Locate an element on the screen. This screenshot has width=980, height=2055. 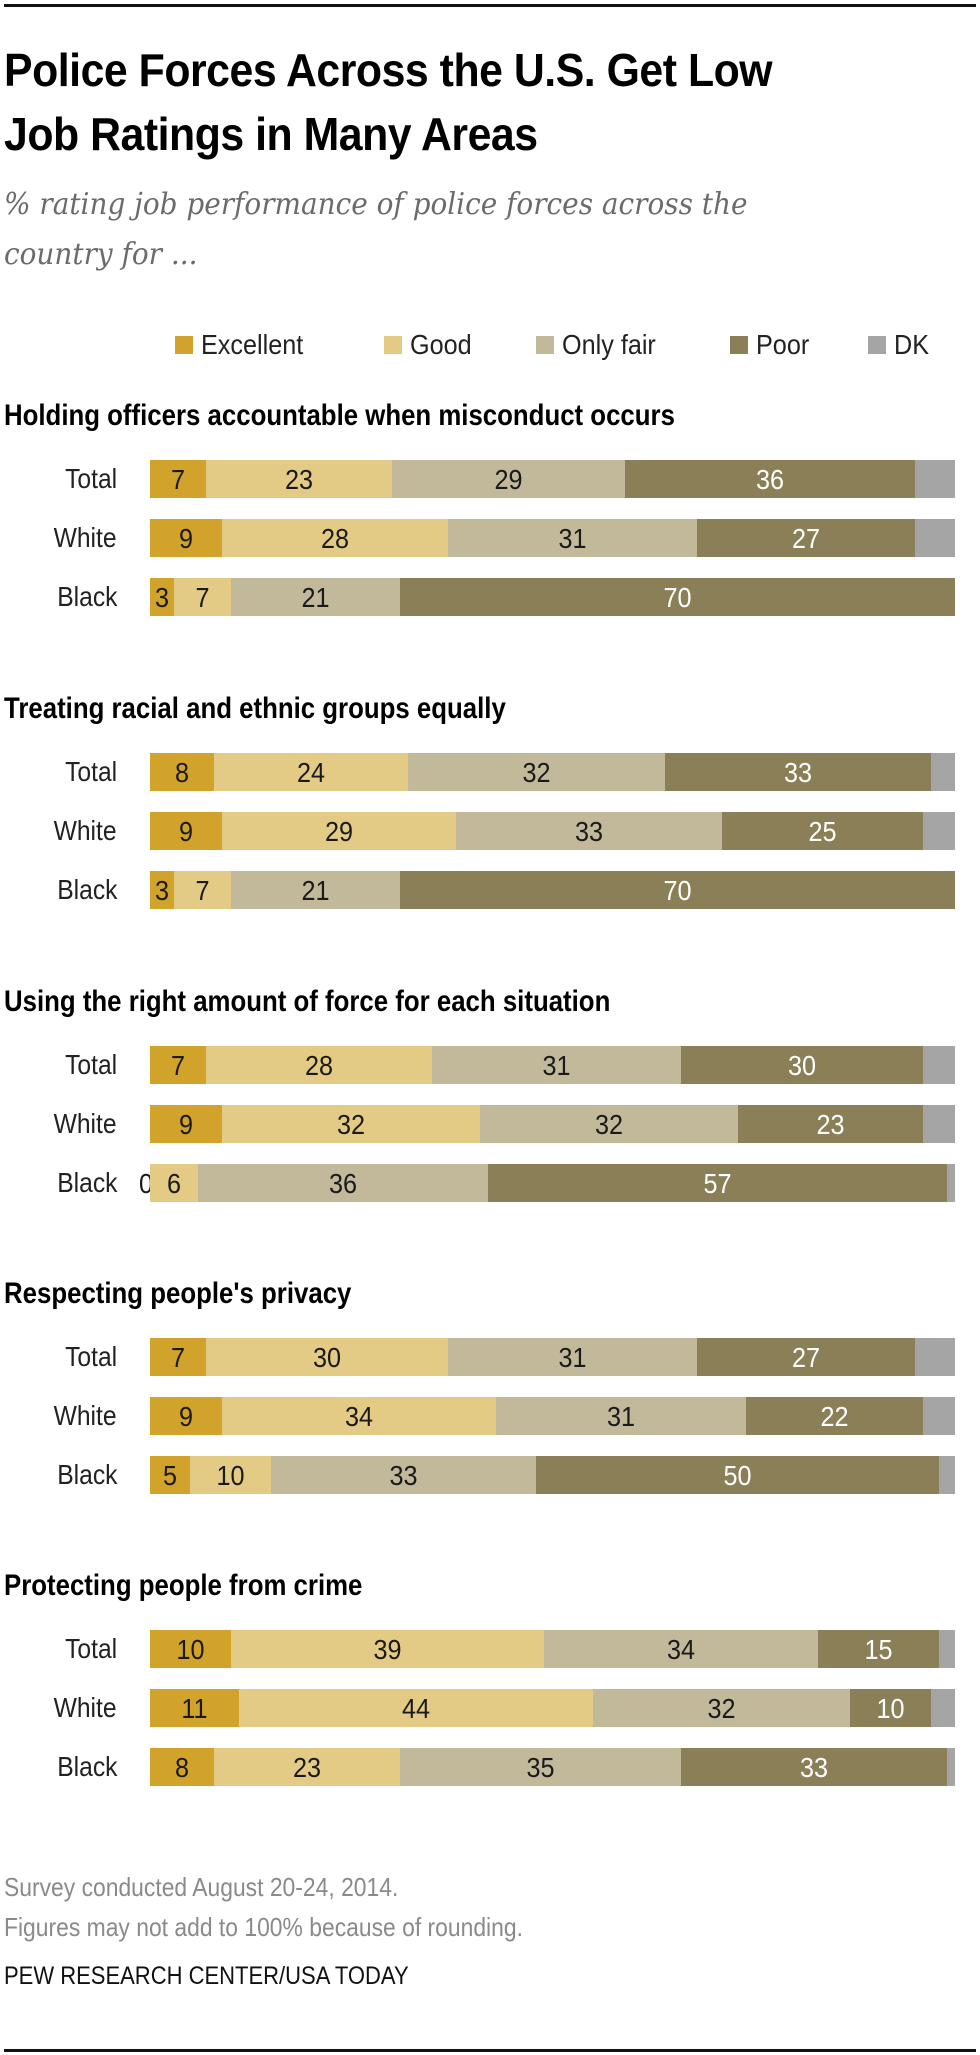
data-label-poor: 23 is located at coordinates (830, 1124).